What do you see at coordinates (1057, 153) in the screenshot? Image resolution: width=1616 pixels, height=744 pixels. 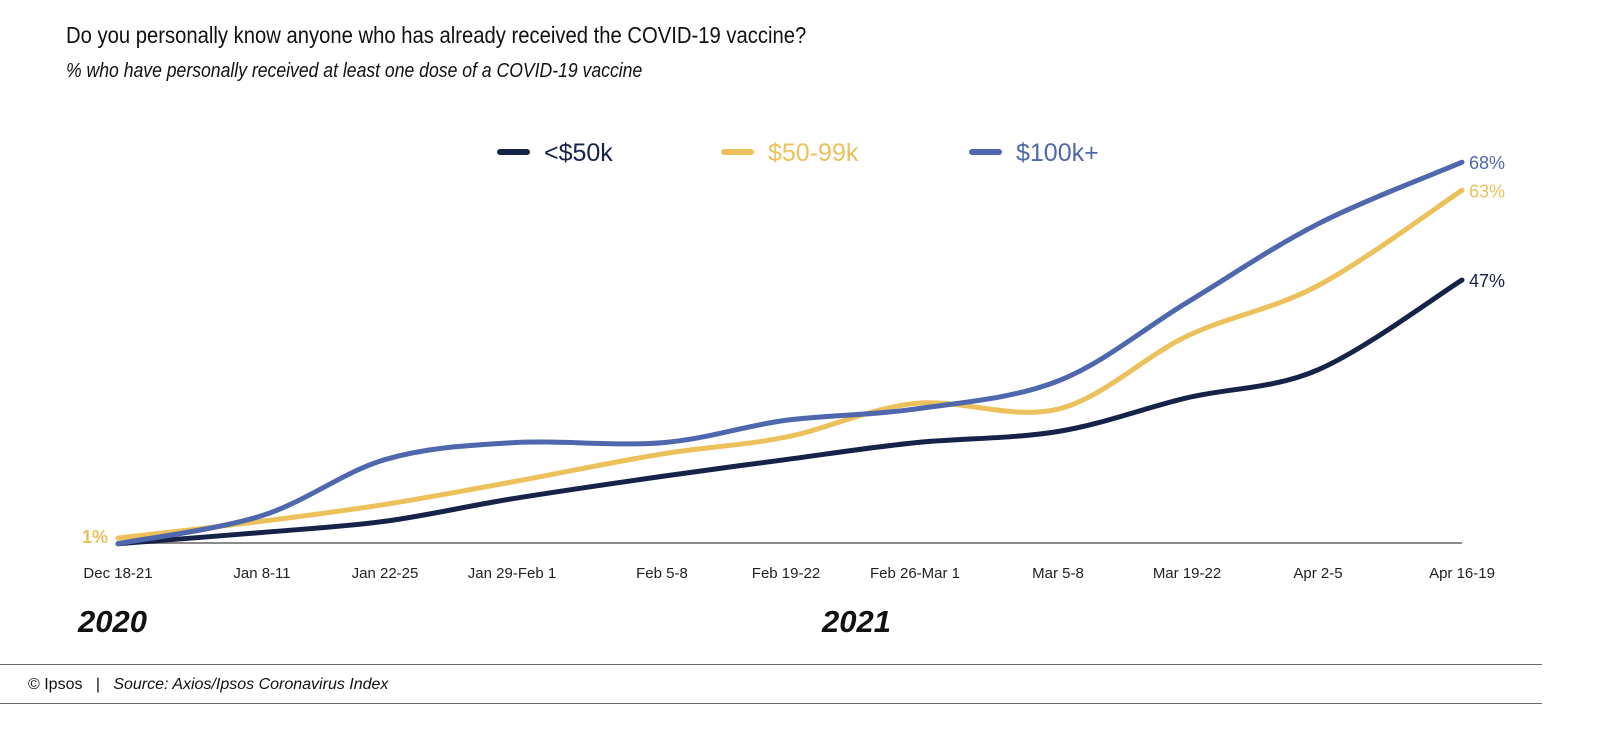 I see `legend-label: $100k+` at bounding box center [1057, 153].